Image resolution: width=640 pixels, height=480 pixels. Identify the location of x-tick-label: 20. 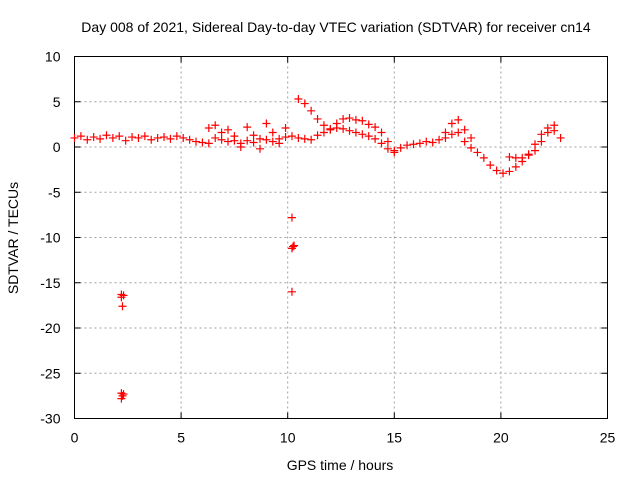
(501, 438).